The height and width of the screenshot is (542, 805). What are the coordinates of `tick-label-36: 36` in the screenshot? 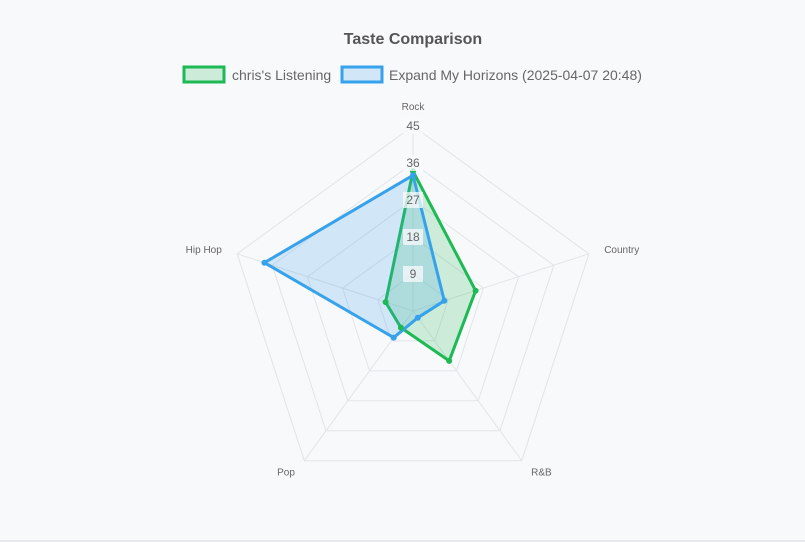 It's located at (413, 163).